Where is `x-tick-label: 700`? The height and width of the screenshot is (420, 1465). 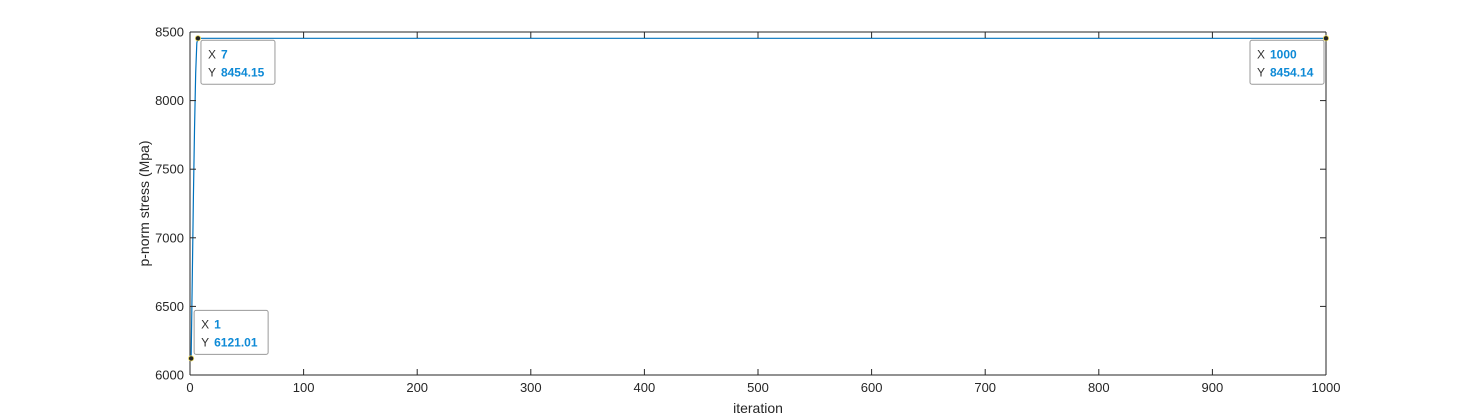 x-tick-label: 700 is located at coordinates (985, 387).